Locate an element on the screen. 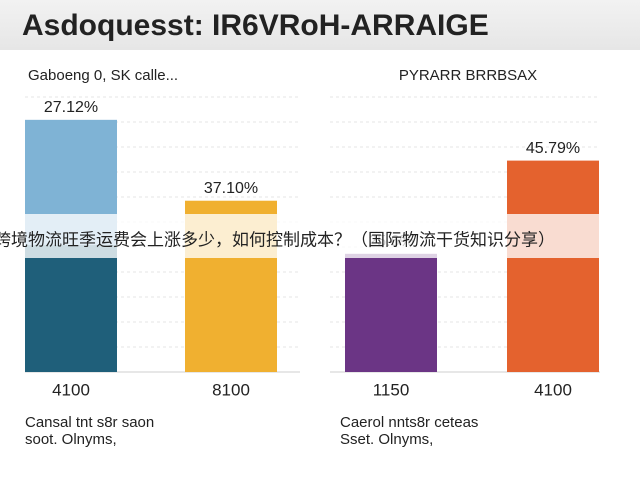 This screenshot has width=640, height=480. data-label: 27.12% is located at coordinates (71, 107).